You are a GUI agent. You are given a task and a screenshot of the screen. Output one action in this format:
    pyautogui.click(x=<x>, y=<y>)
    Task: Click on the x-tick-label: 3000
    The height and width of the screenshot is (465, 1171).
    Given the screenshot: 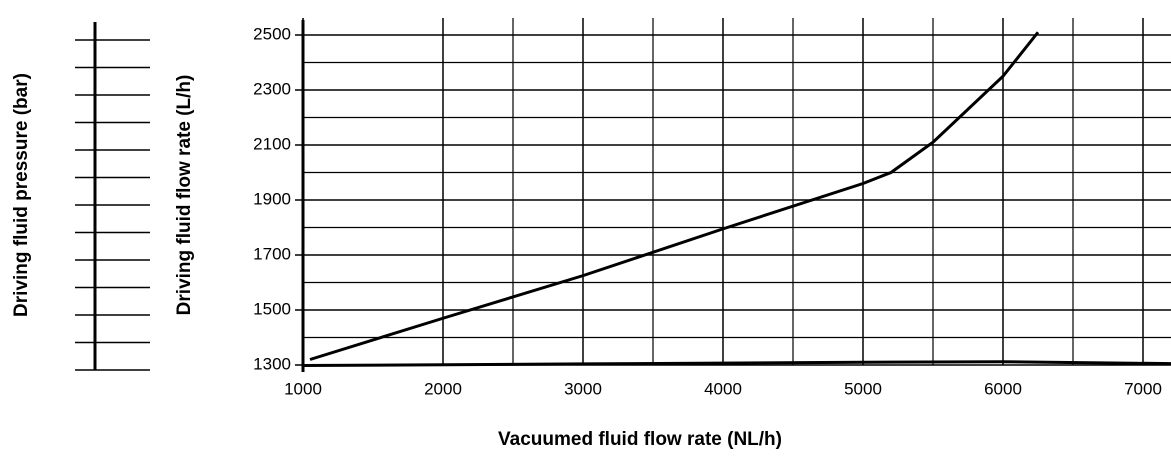 What is the action you would take?
    pyautogui.click(x=583, y=388)
    